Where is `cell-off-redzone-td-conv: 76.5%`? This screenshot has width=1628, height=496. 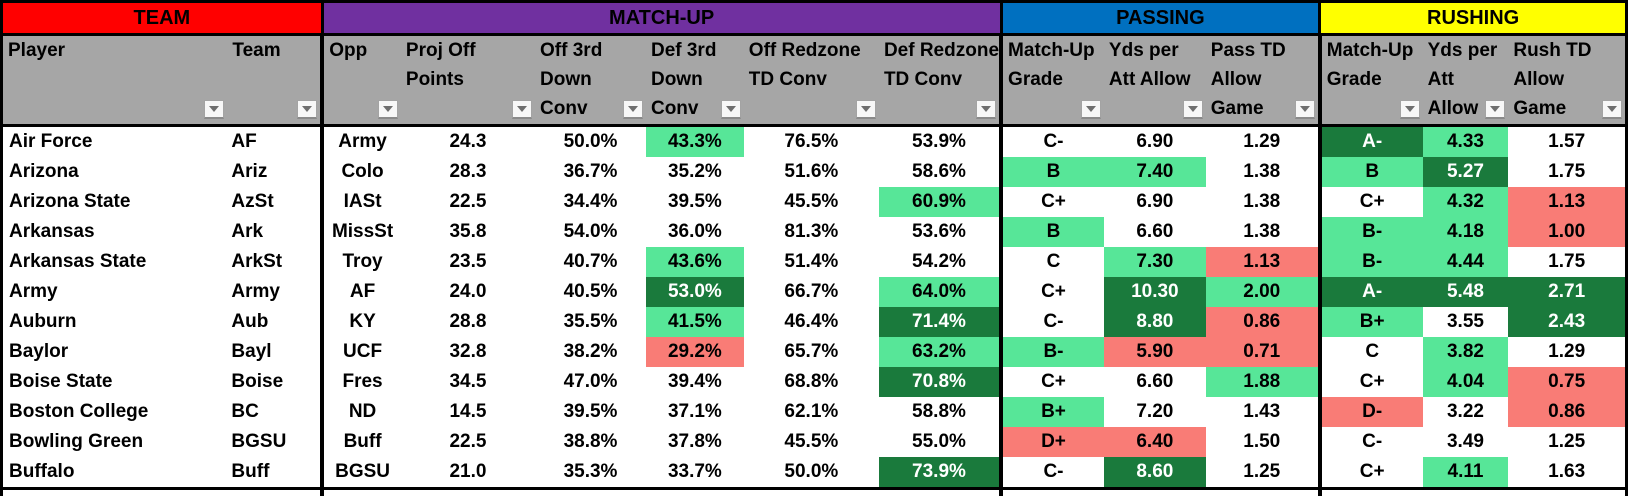 cell-off-redzone-td-conv: 76.5% is located at coordinates (811, 141).